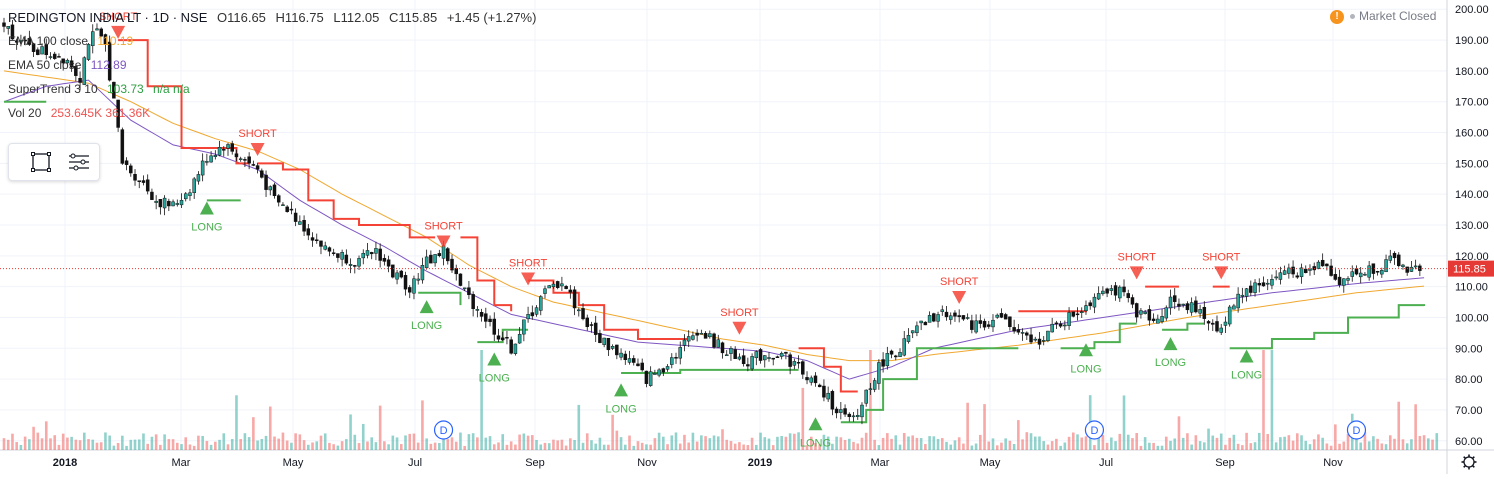 The image size is (1494, 479). What do you see at coordinates (1383, 16) in the screenshot?
I see `market-status: ! Market Closed` at bounding box center [1383, 16].